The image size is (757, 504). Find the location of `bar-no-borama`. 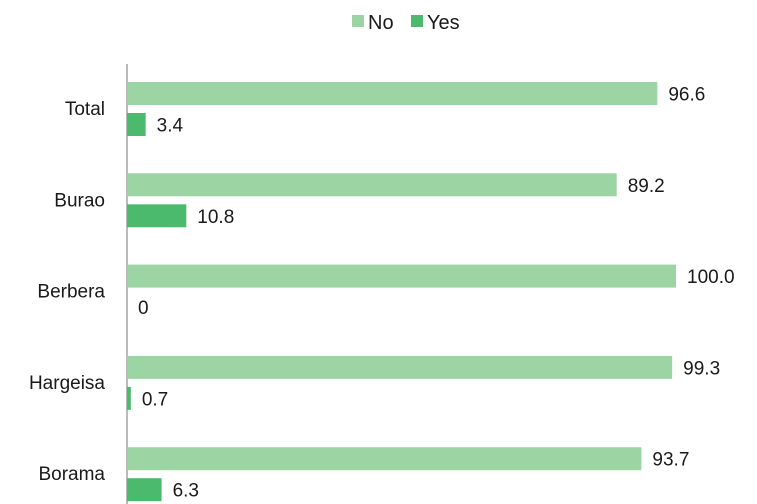

bar-no-borama is located at coordinates (384, 459).